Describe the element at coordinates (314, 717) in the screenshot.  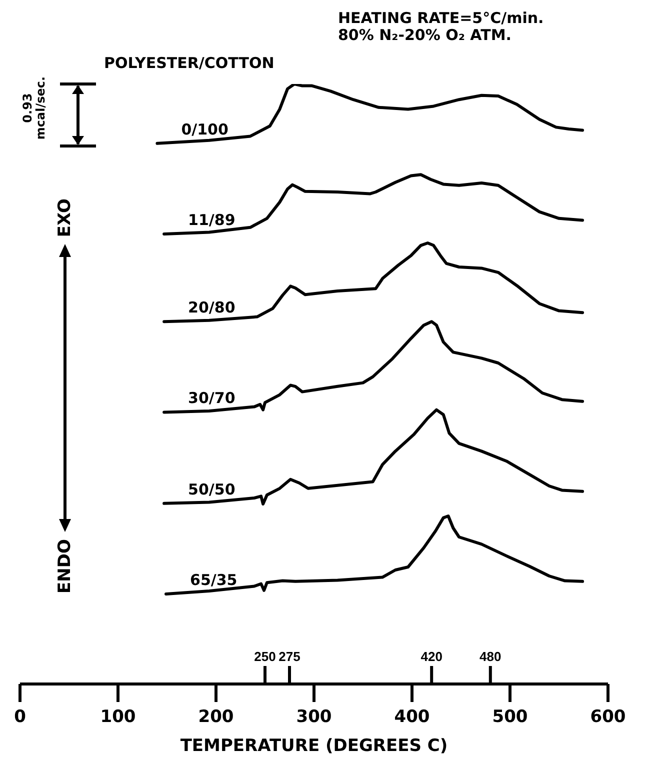
I see `x-tick-label: 300` at that location.